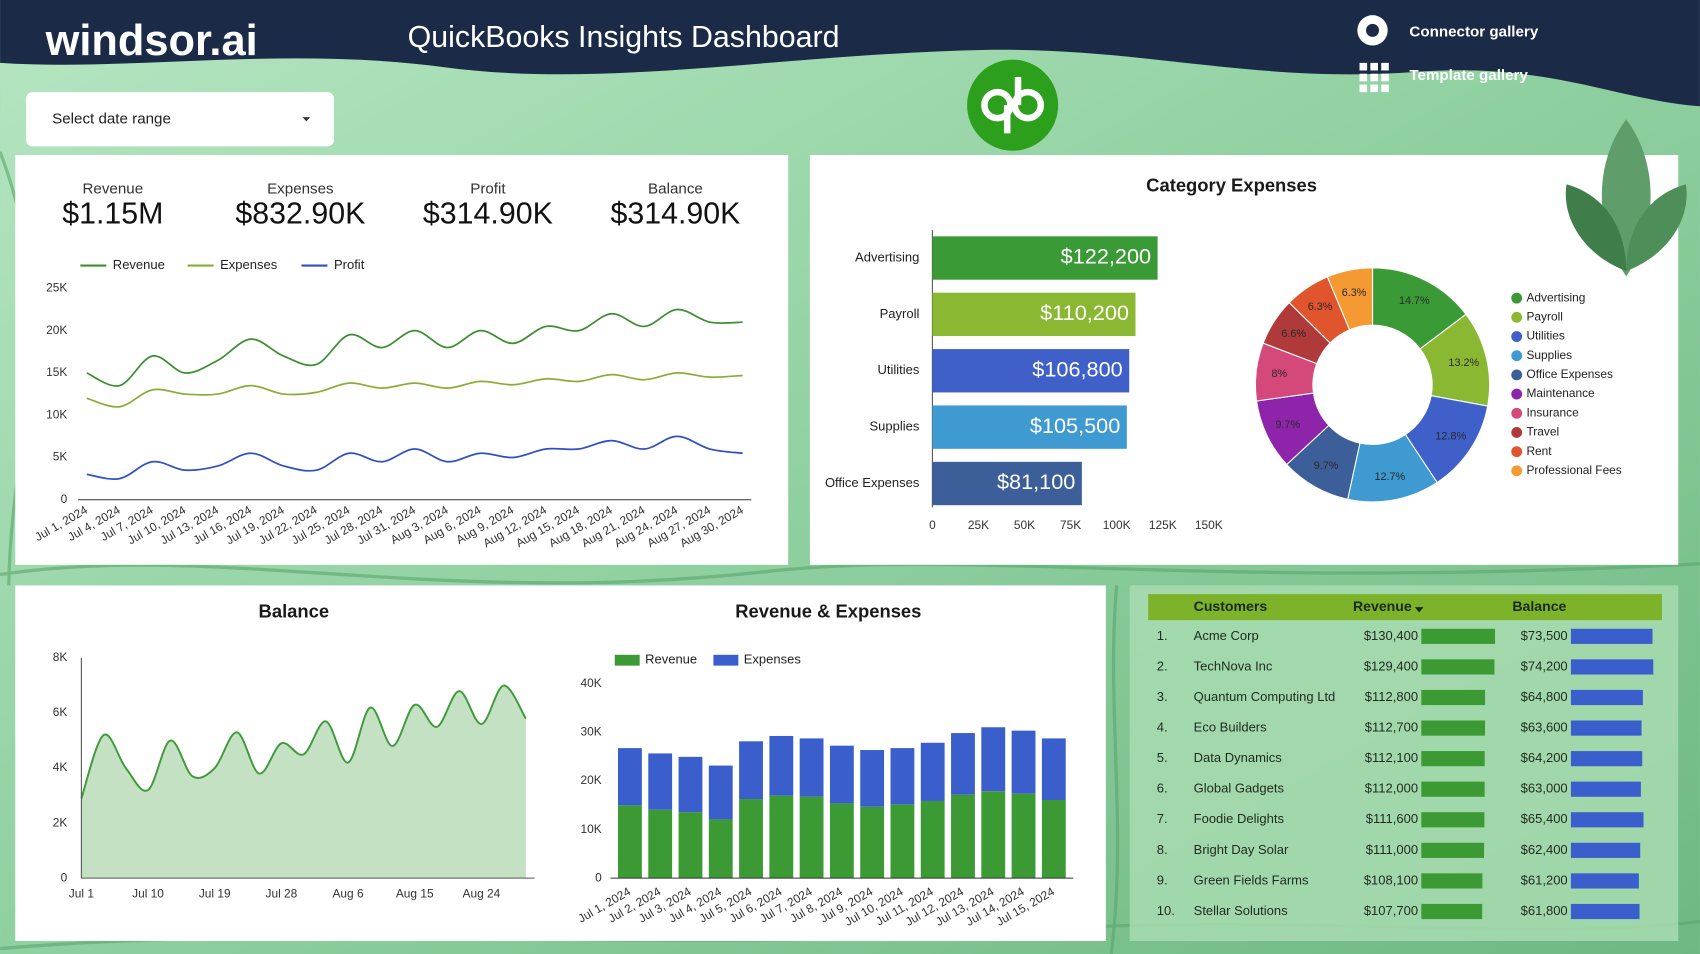 This screenshot has height=954, width=1700. What do you see at coordinates (303, 782) in the screenshot?
I see `area-fill` at bounding box center [303, 782].